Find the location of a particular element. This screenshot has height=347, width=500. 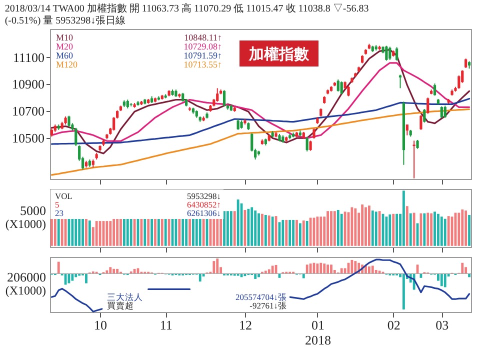

x-tick-label: 03 is located at coordinates (442, 325).